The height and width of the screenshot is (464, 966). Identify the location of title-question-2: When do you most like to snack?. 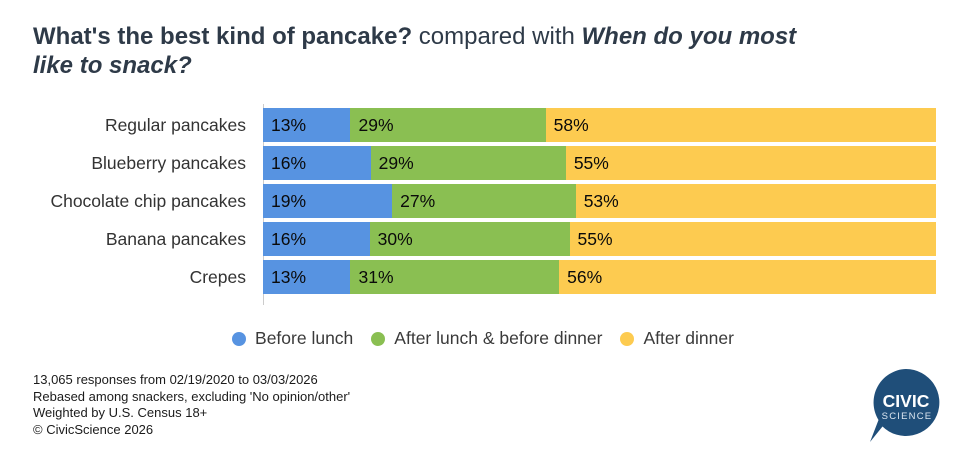
(415, 51).